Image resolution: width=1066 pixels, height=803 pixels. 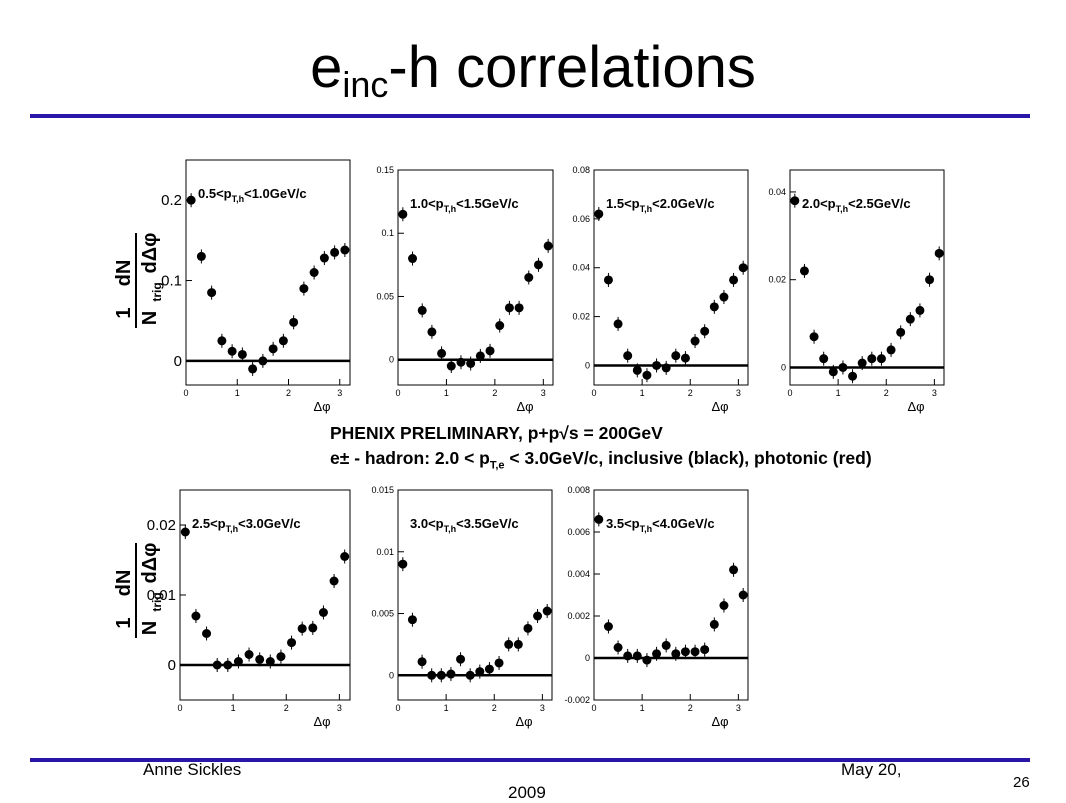 I want to click on title-subscript: inc, so click(x=365, y=84).